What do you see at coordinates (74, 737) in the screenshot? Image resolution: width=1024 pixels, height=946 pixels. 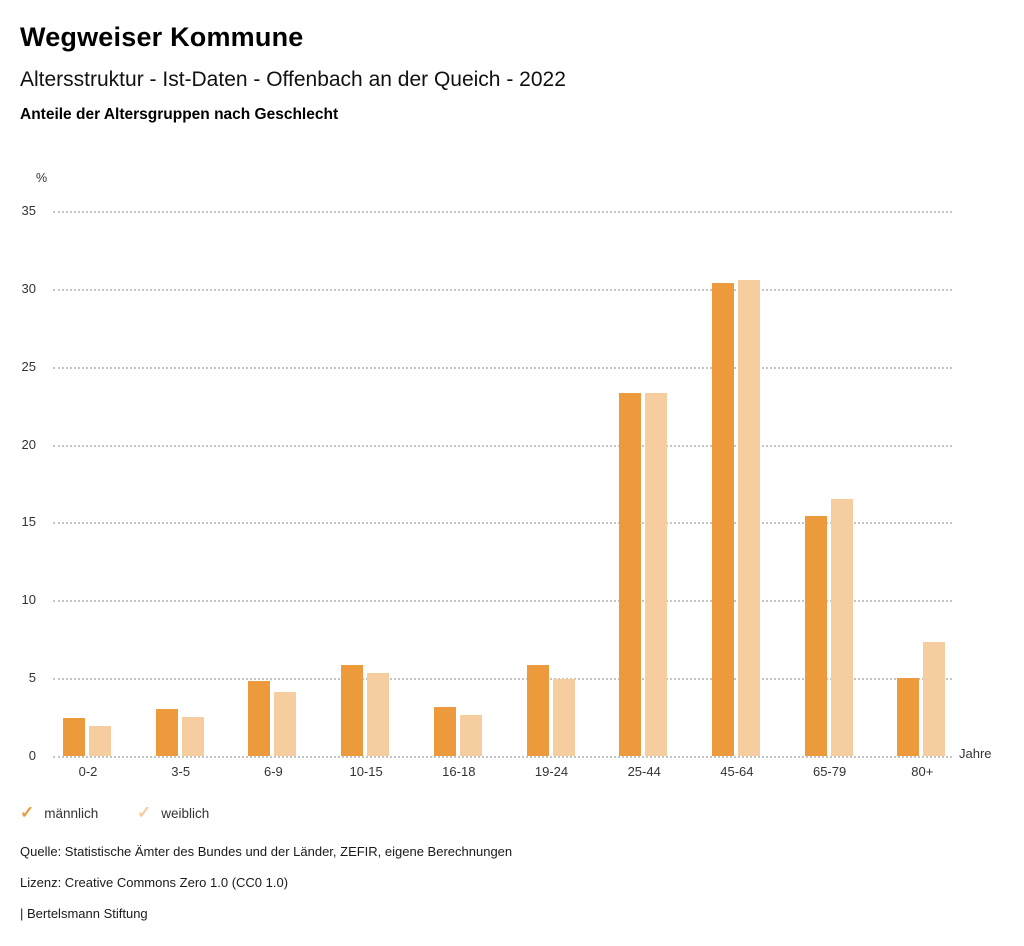 I see `bar-männlich-0-2` at bounding box center [74, 737].